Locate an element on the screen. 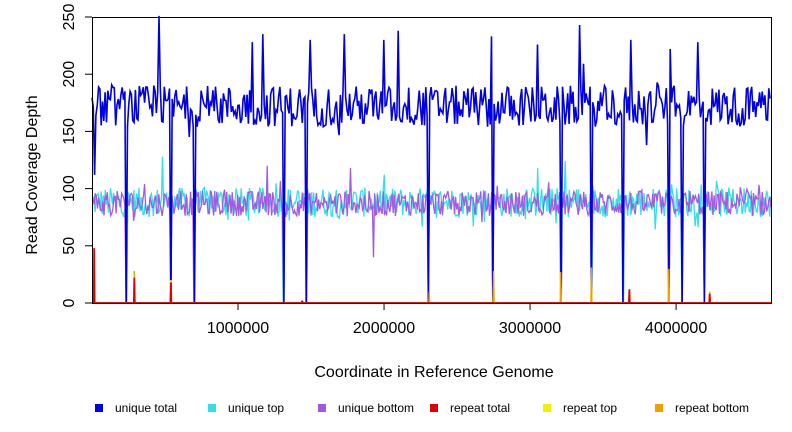 The height and width of the screenshot is (432, 792). y-tick-label: 200 is located at coordinates (69, 74).